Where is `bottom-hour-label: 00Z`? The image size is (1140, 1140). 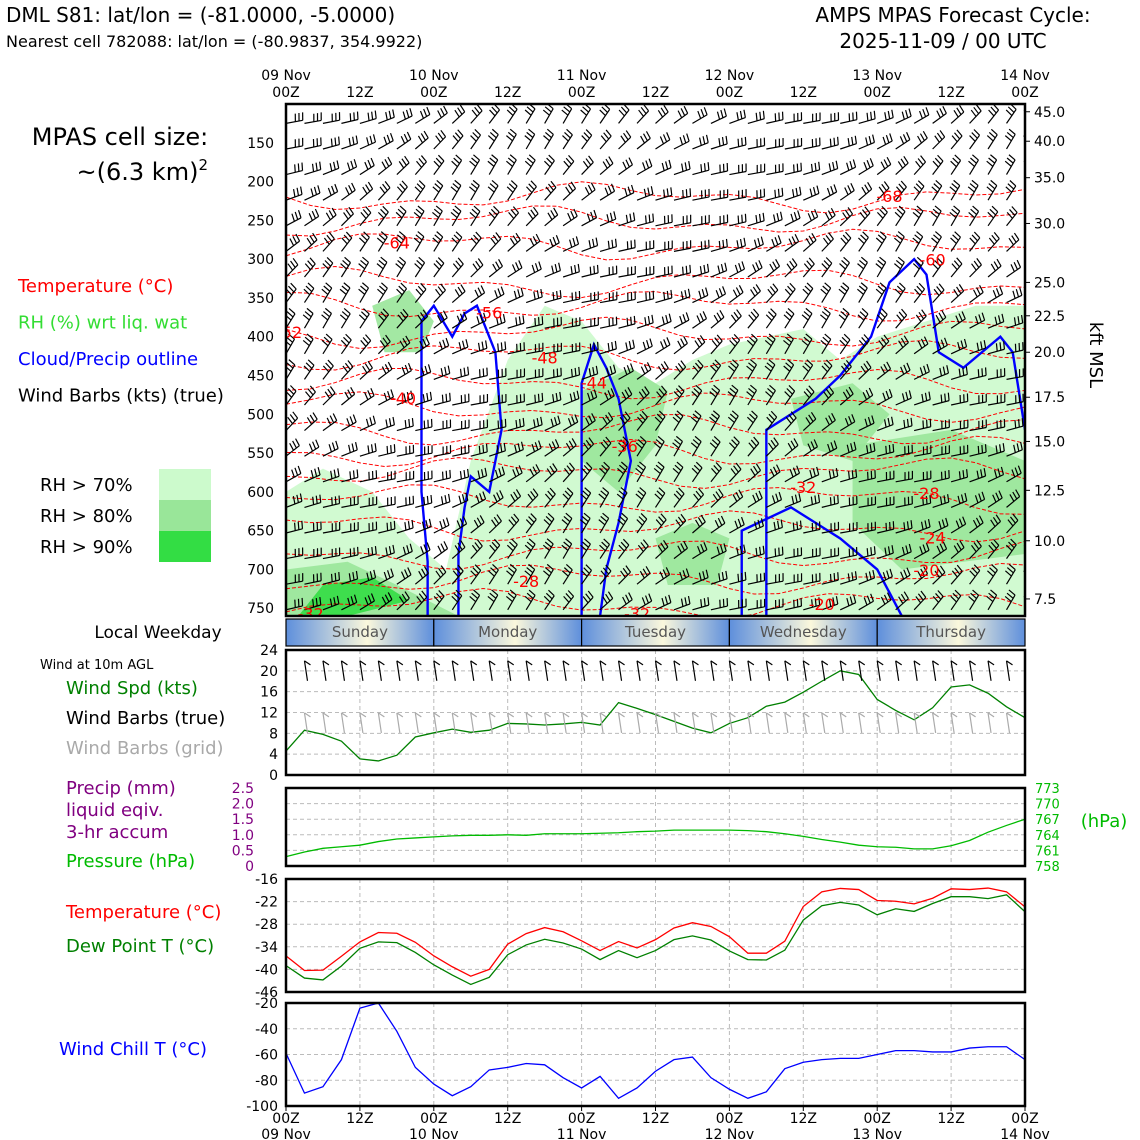 bottom-hour-label: 00Z is located at coordinates (1024, 1119).